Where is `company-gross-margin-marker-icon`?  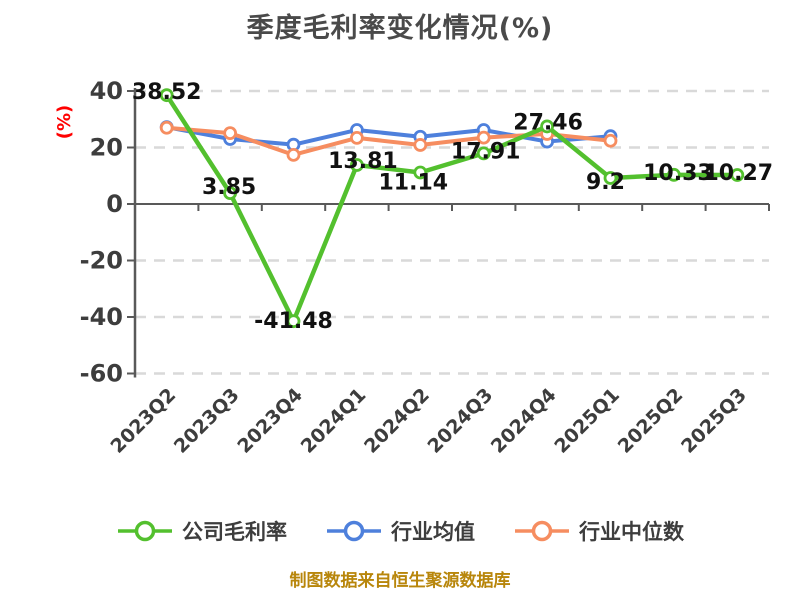 company-gross-margin-marker-icon is located at coordinates (145, 531).